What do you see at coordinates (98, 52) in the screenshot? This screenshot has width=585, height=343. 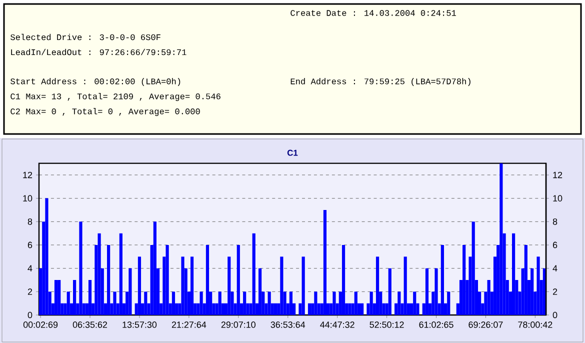 I see `text: LeadIn/LeadOut : 97:26:66/79:59:71` at bounding box center [98, 52].